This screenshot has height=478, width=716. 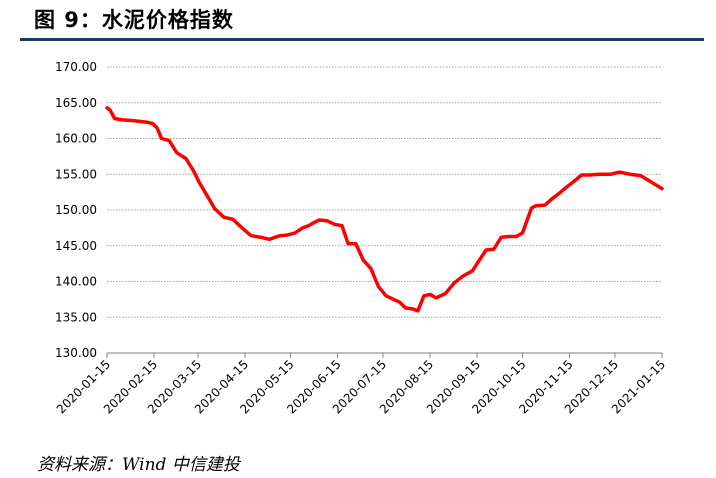 What do you see at coordinates (76, 317) in the screenshot?
I see `y-tick-label: 135.00` at bounding box center [76, 317].